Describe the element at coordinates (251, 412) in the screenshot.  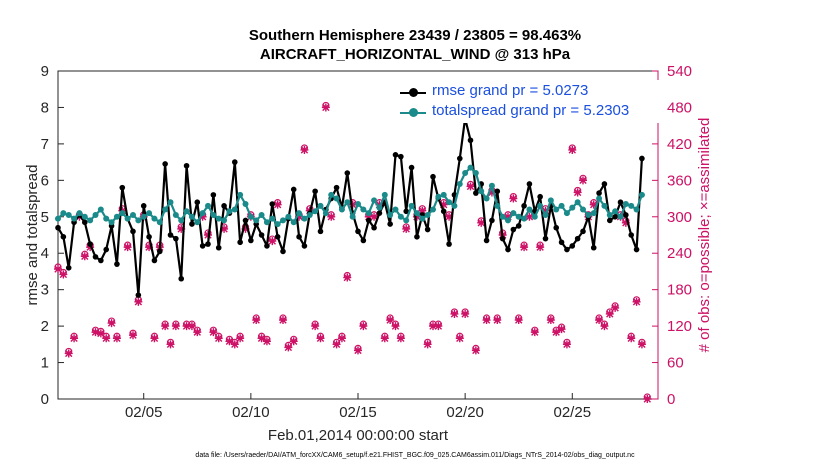
I see `x-tick-label-1: 02/10` at that location.